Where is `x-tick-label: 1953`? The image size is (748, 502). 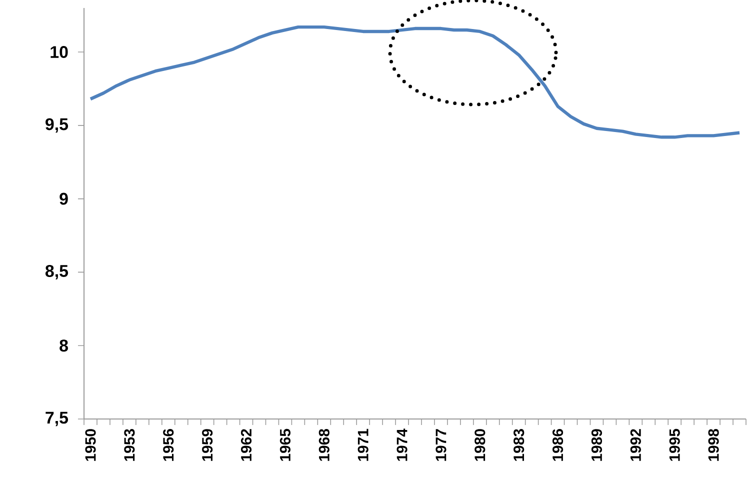
x-tick-label: 1953 is located at coordinates (129, 445).